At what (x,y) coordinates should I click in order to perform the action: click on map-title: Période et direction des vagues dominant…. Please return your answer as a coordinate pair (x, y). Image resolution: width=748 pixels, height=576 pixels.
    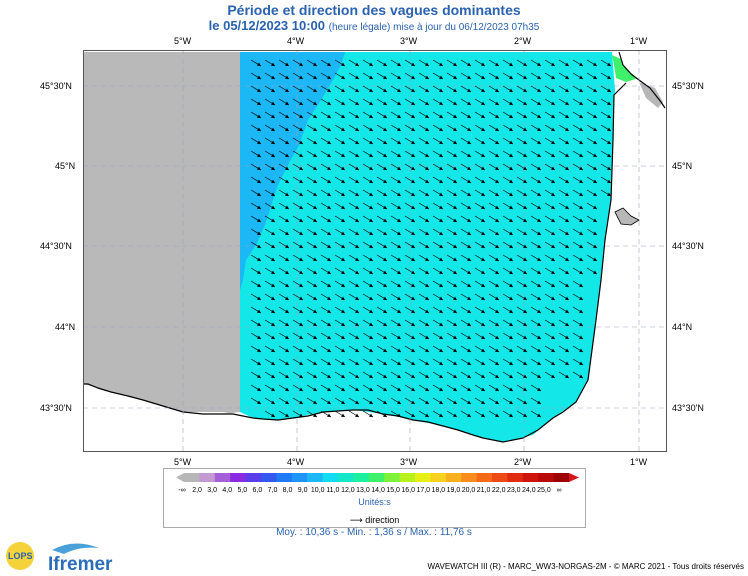
    Looking at the image, I should click on (374, 10).